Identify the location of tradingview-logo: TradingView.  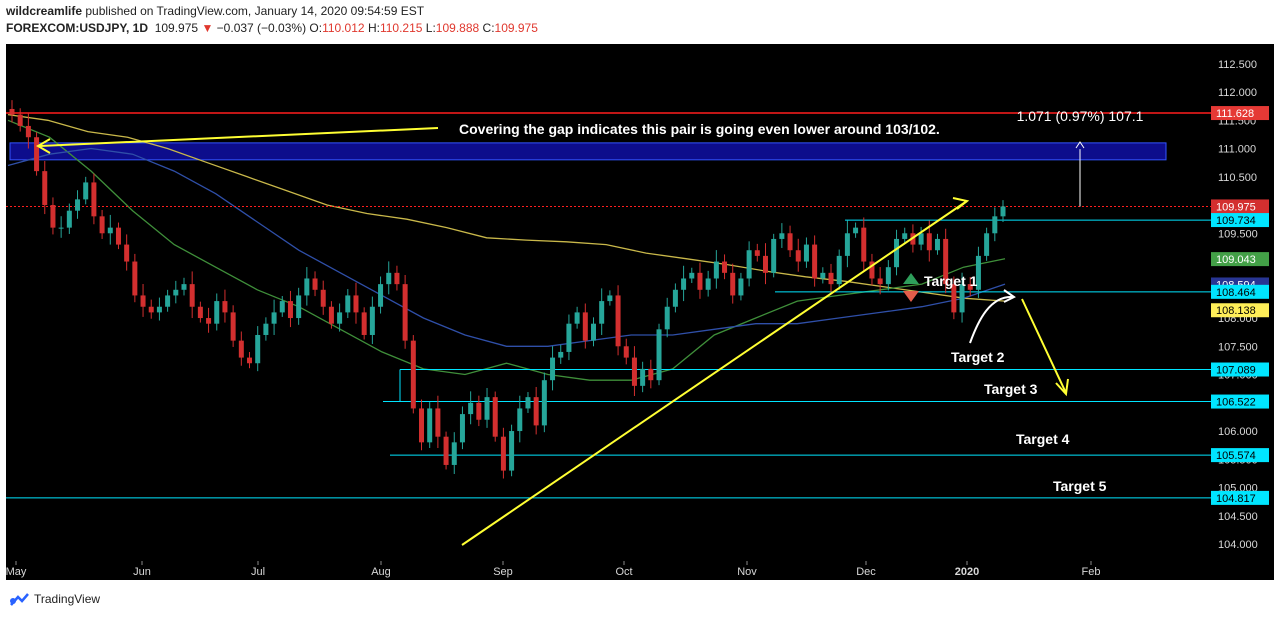
(54, 599).